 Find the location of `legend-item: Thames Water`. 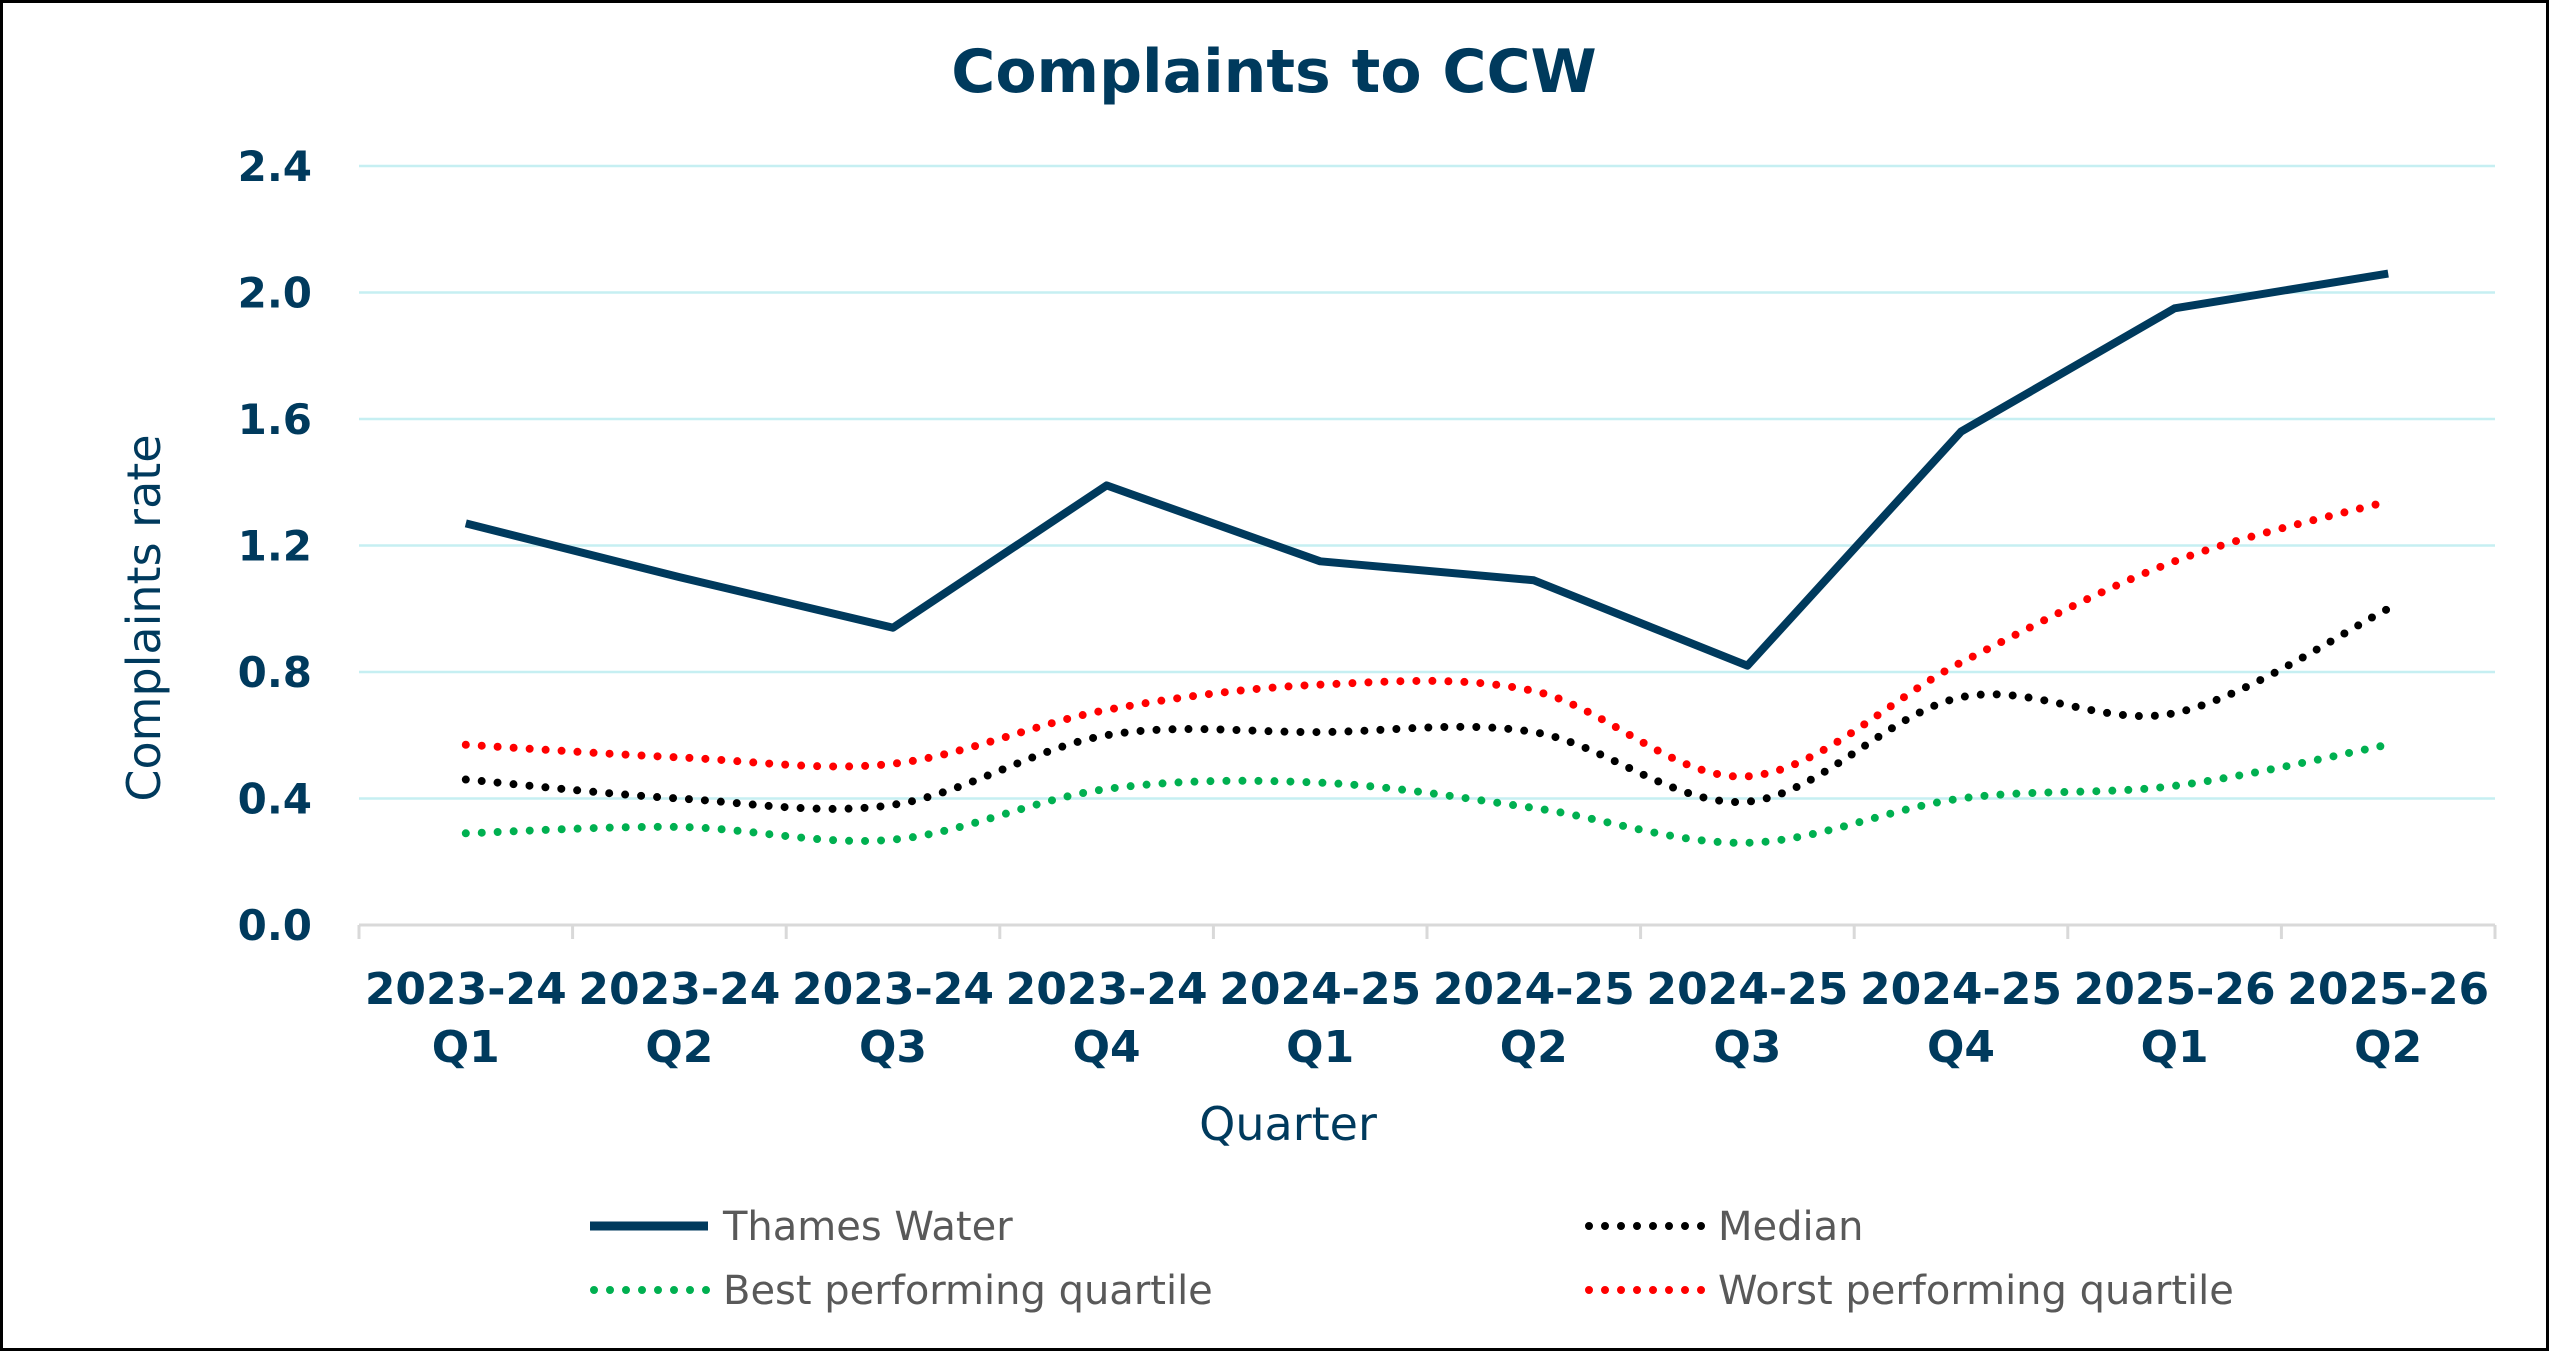

legend-item: Thames Water is located at coordinates (801, 1227).